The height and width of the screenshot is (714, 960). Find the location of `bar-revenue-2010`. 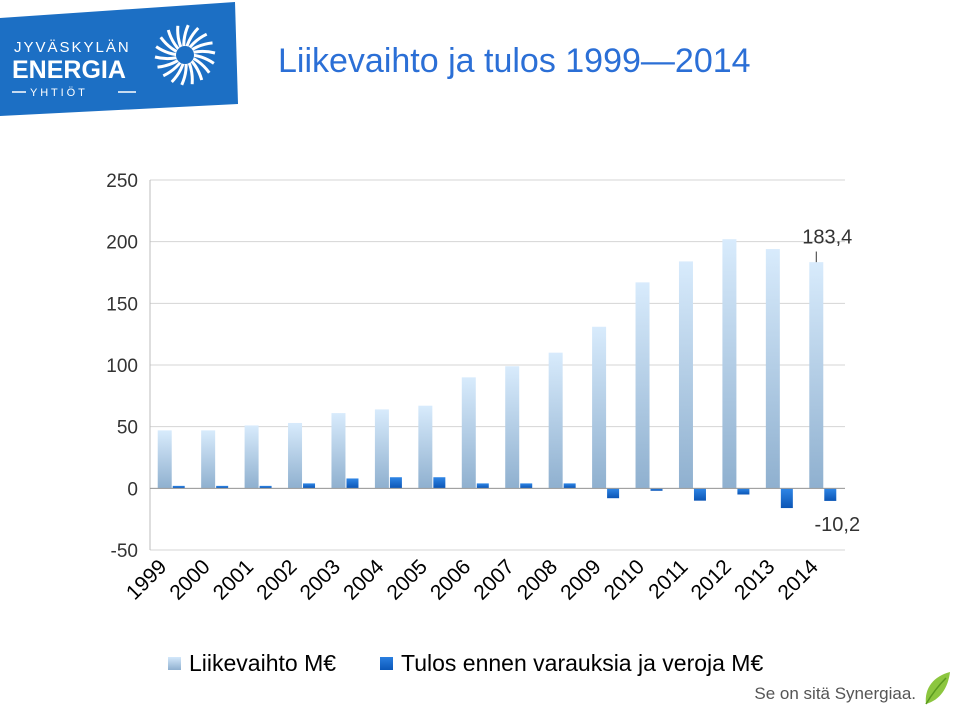

bar-revenue-2010 is located at coordinates (642, 385).